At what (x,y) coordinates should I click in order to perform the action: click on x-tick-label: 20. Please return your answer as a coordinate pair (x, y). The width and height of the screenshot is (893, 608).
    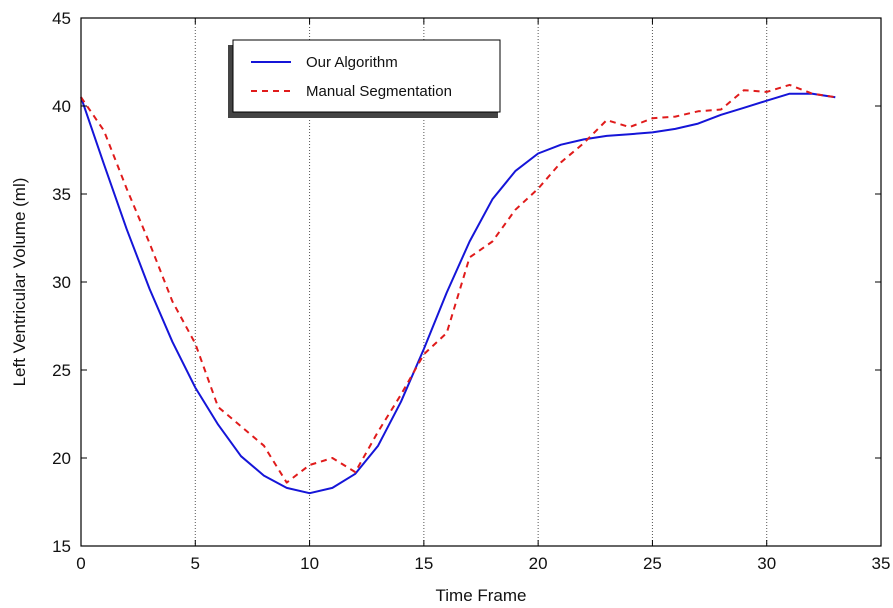
    Looking at the image, I should click on (538, 563).